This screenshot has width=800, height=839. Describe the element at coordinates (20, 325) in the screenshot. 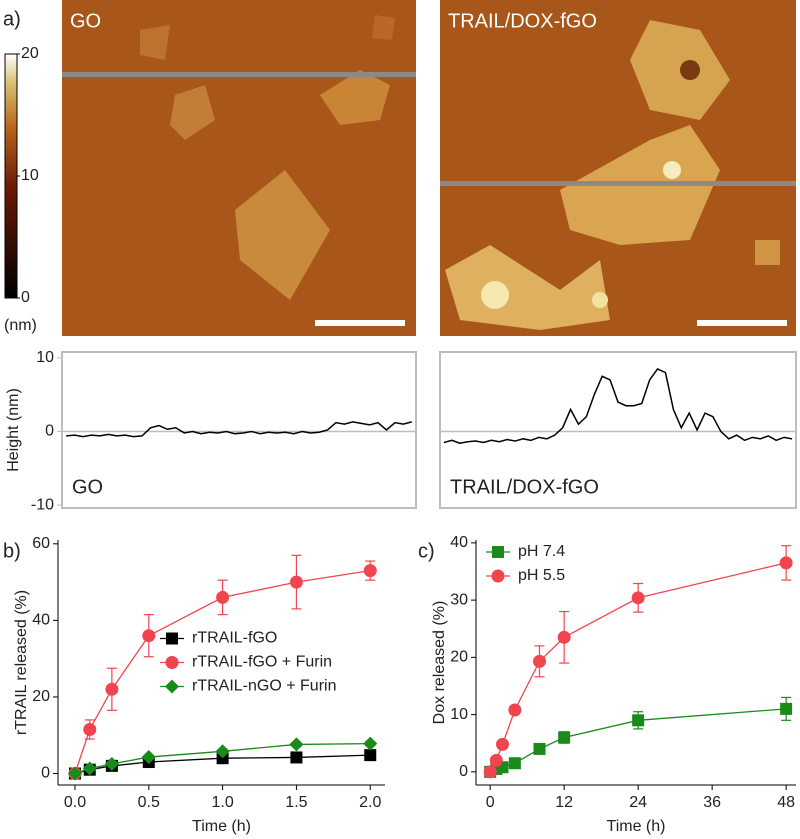

I see `colorbar-unit: (nm)` at that location.